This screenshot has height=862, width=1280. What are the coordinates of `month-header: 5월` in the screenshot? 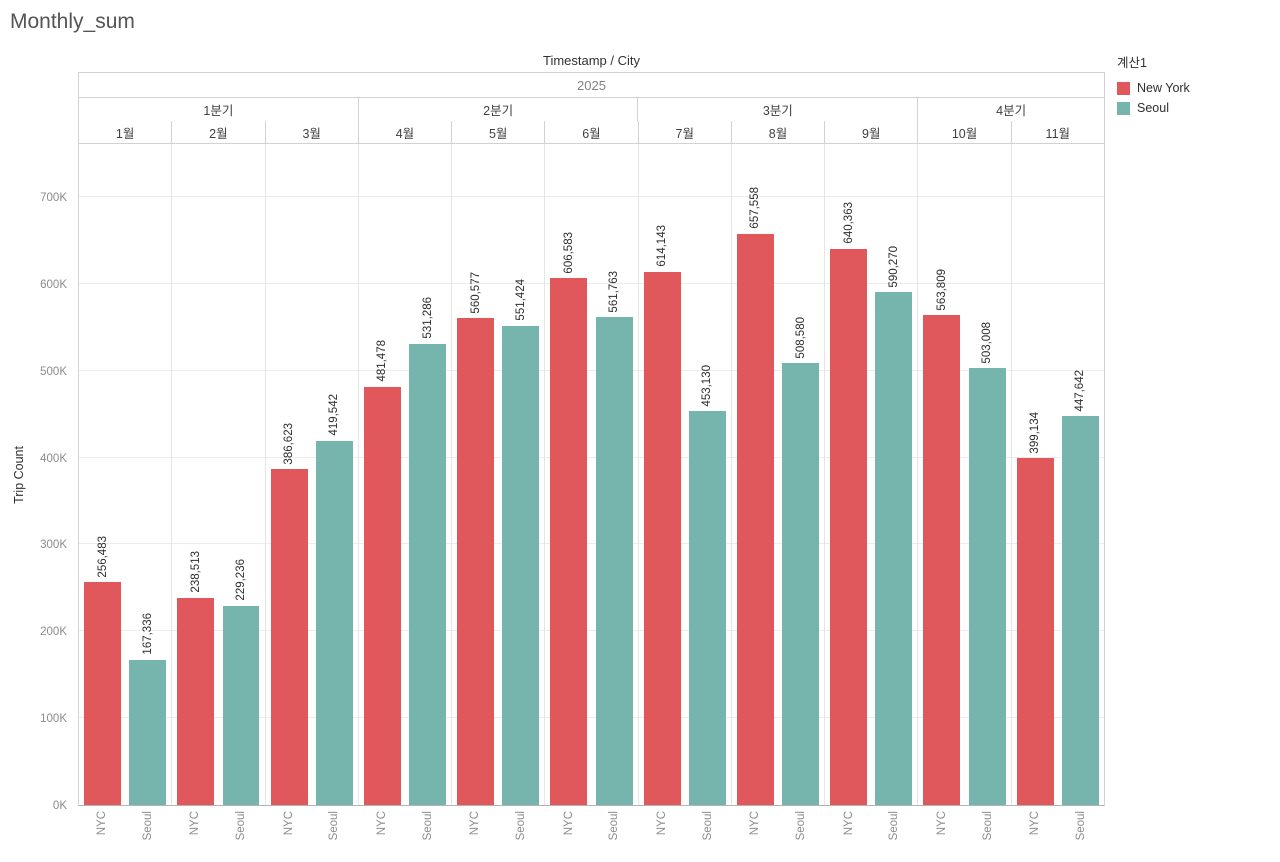 It's located at (499, 132).